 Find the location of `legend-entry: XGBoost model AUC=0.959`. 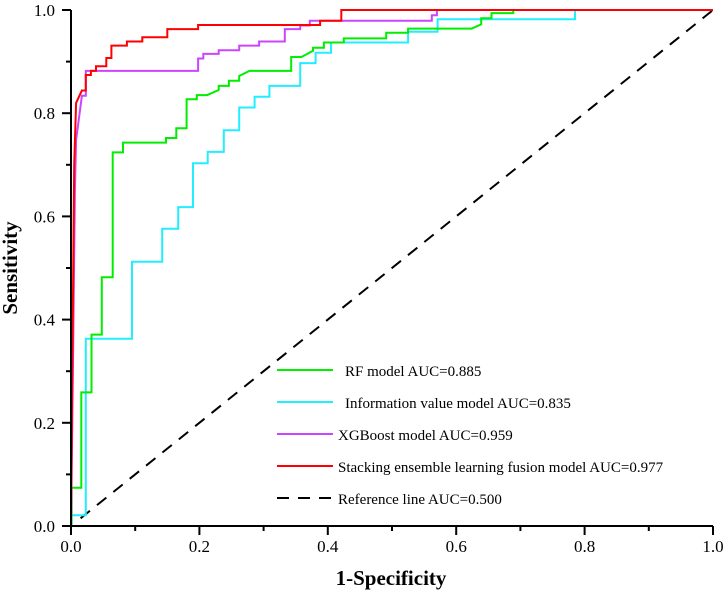

legend-entry: XGBoost model AUC=0.959 is located at coordinates (395, 436).